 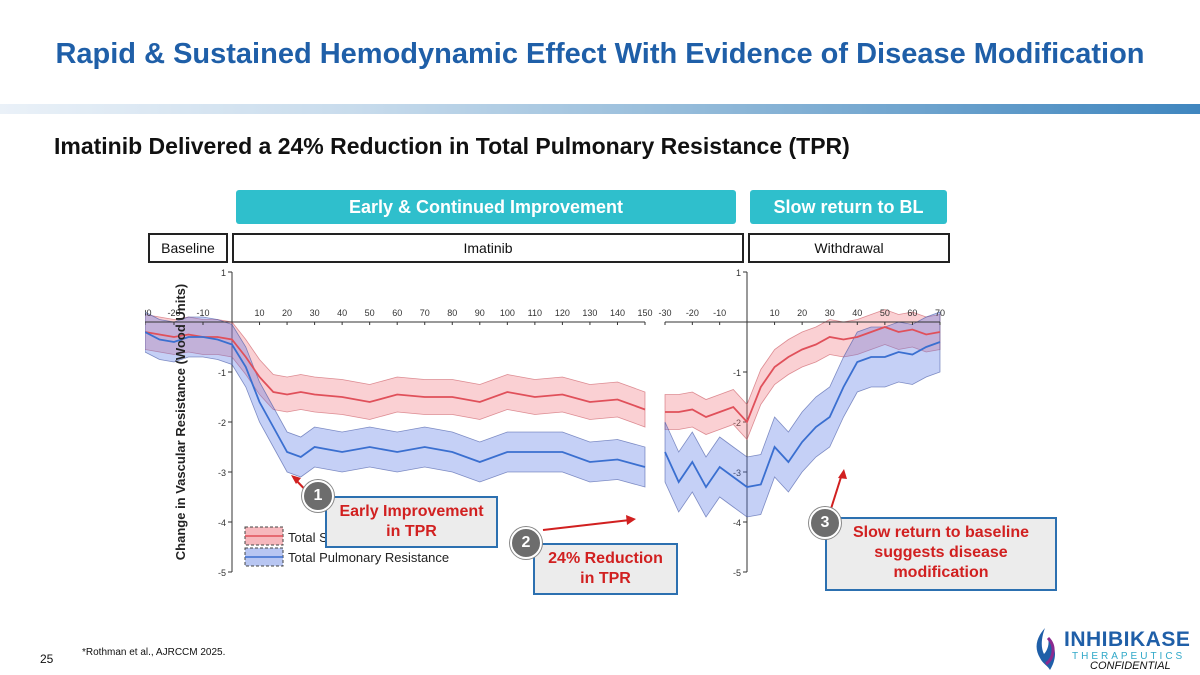 What do you see at coordinates (631, 520) in the screenshot?
I see `arrow-2-head` at bounding box center [631, 520].